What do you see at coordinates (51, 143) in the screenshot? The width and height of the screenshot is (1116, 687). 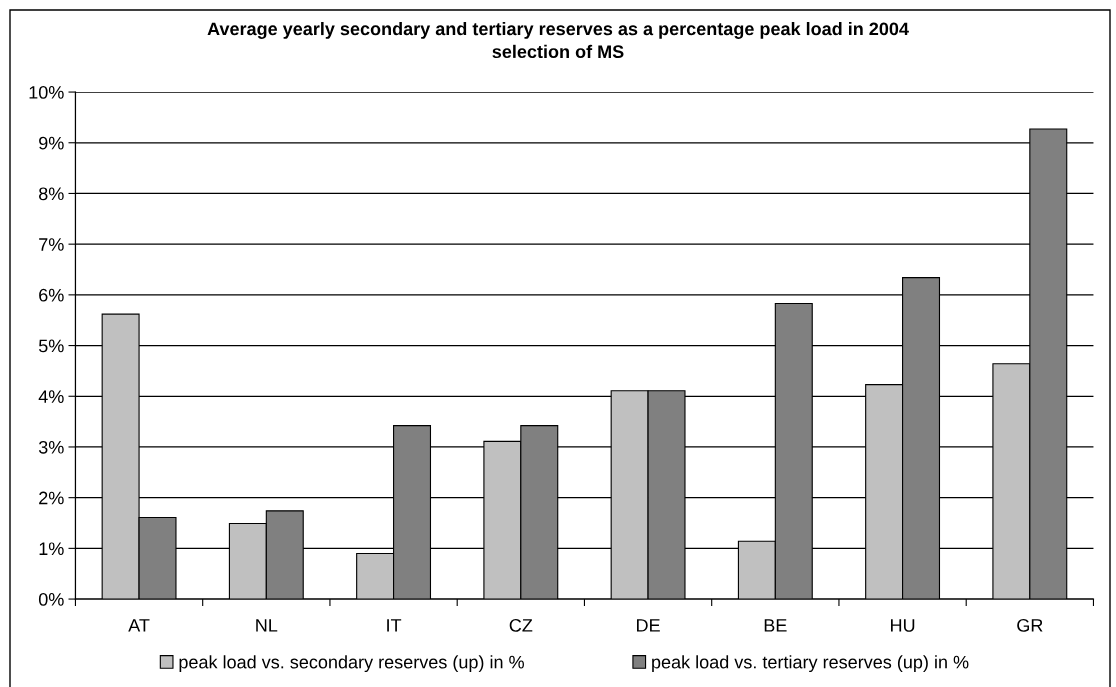 I see `y-tick-label: 9%` at bounding box center [51, 143].